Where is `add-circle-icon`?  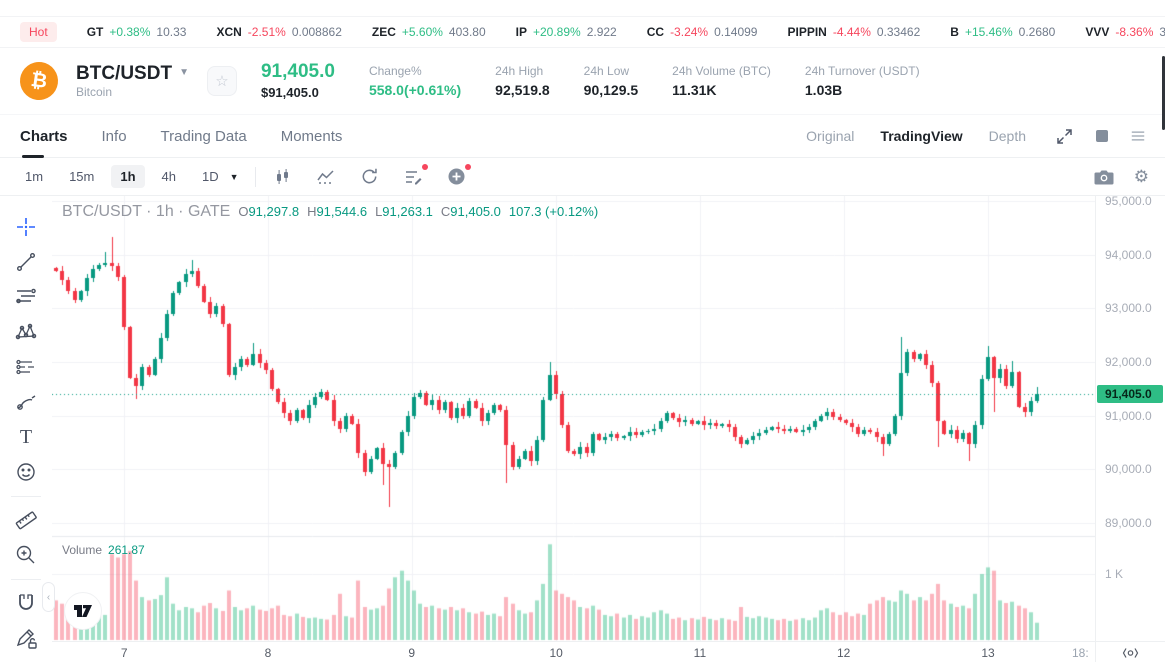 add-circle-icon is located at coordinates (459, 175).